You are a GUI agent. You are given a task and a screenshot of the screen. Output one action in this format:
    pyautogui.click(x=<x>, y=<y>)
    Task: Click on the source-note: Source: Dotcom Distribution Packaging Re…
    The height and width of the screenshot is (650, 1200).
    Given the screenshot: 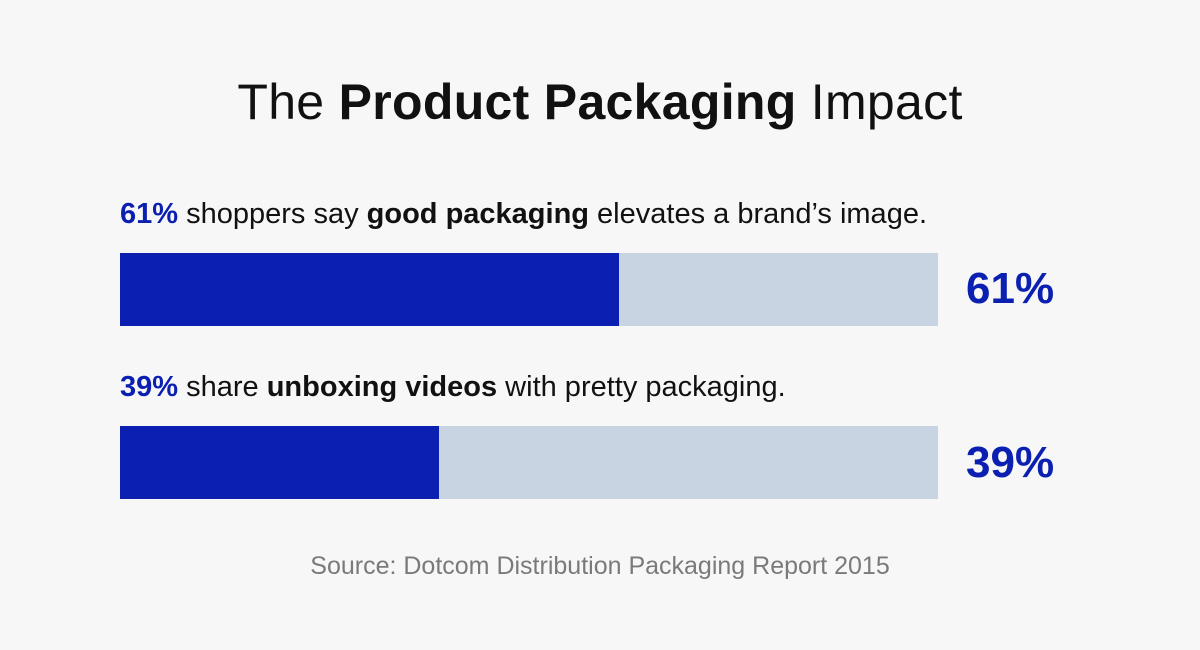 What is the action you would take?
    pyautogui.click(x=600, y=566)
    